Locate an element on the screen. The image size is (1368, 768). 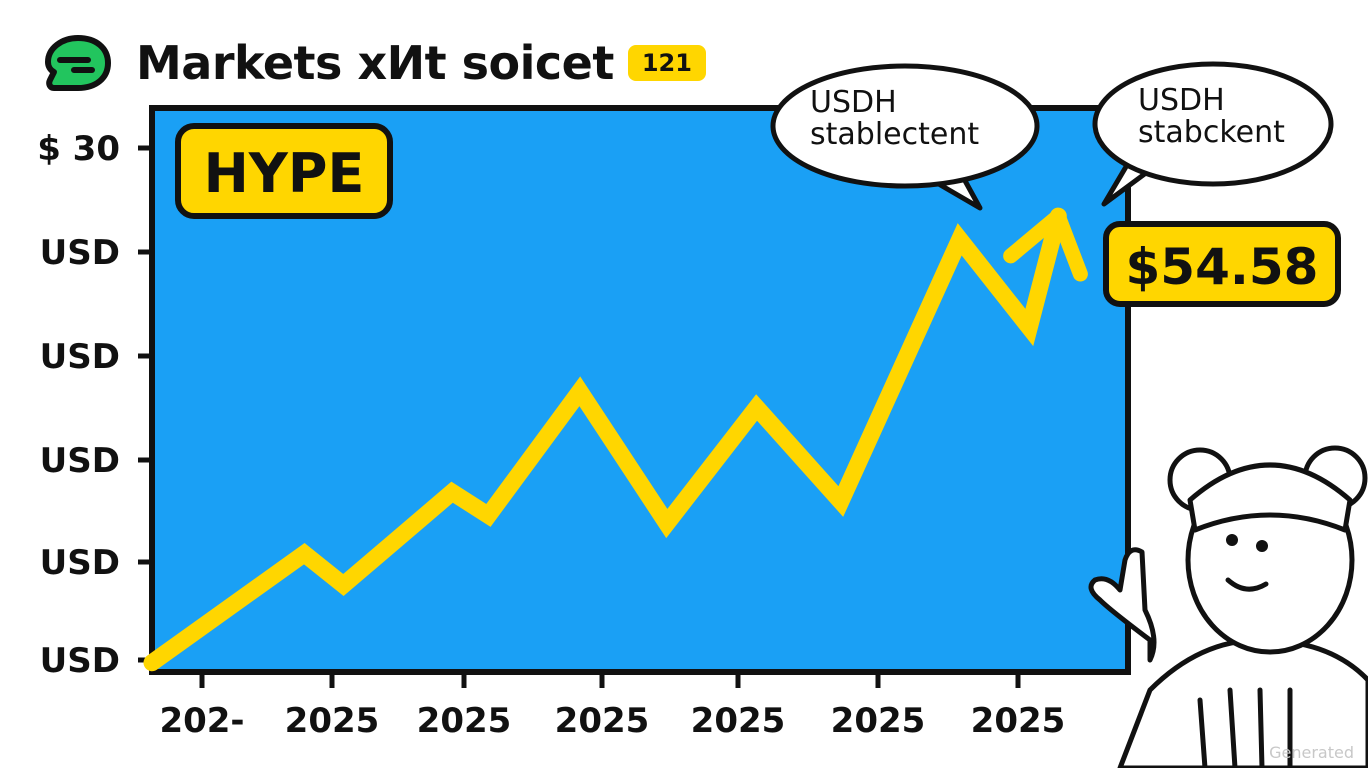
series-label-badge is located at coordinates (284, 171).